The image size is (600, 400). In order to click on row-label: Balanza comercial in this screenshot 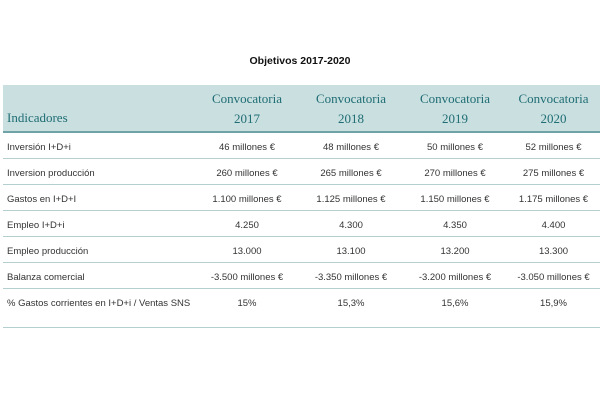, I will do `click(46, 277)`.